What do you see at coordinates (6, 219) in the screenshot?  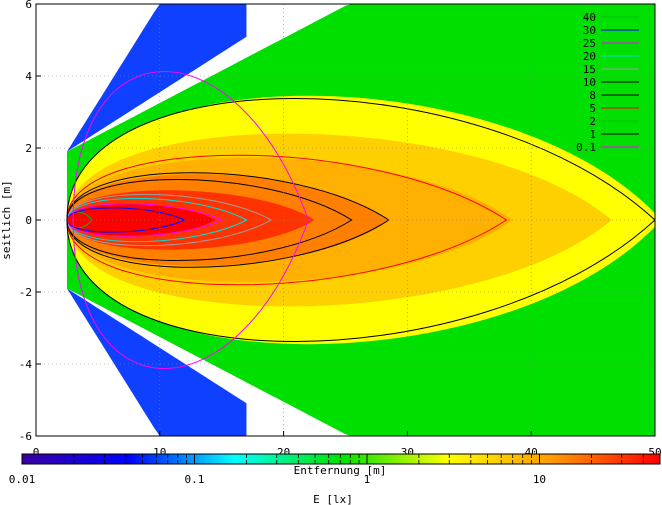 I see `y-axis-title: seitlich [m]` at bounding box center [6, 219].